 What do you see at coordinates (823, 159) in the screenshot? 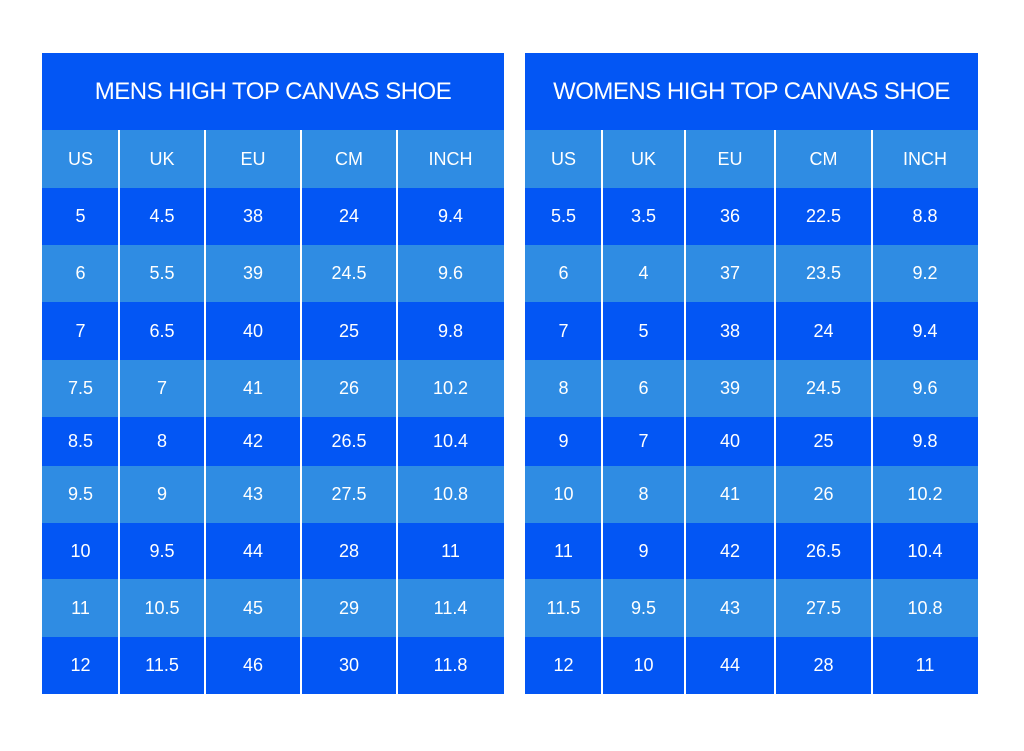
I see `column-header: CM` at bounding box center [823, 159].